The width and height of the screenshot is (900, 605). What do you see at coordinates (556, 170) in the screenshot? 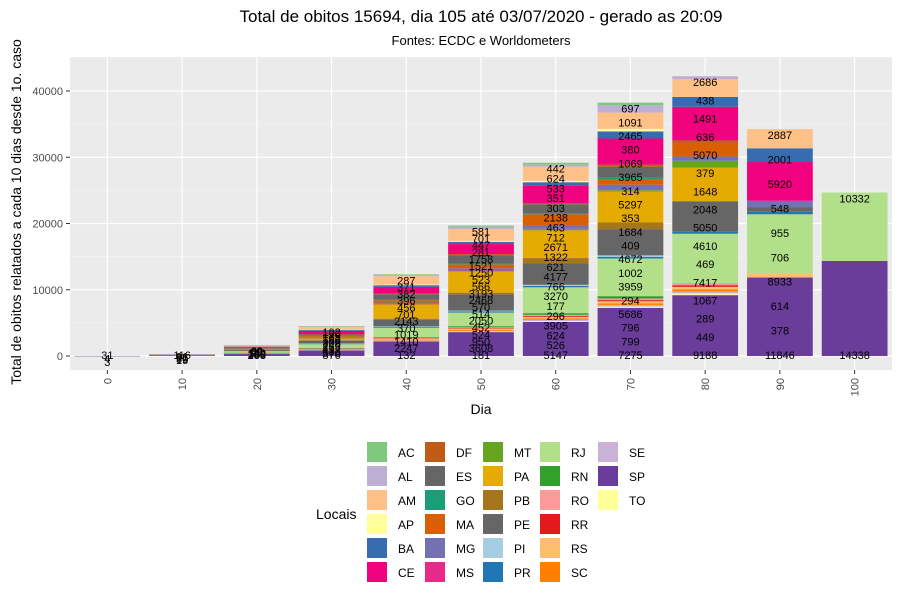
I see `data-label: 442` at bounding box center [556, 170].